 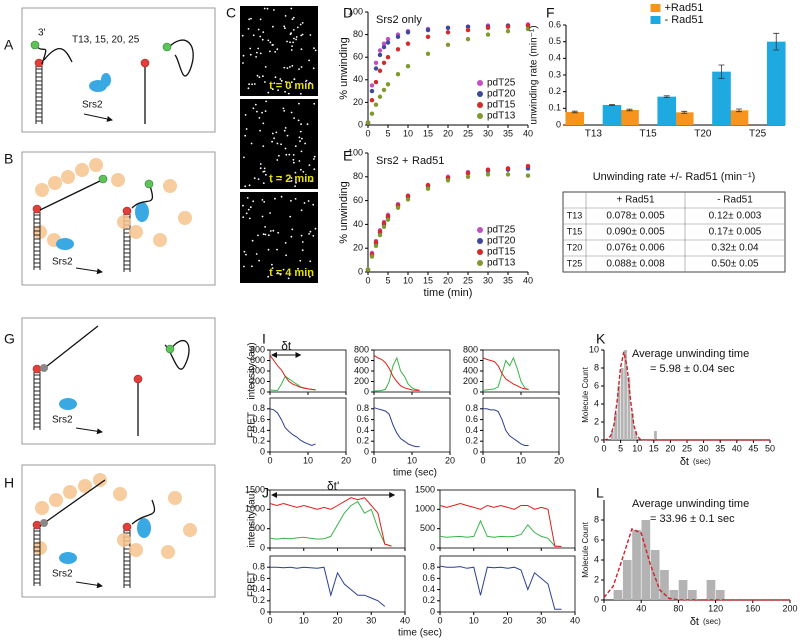 I want to click on y-tick-label: 0.3, so click(x=554, y=74).